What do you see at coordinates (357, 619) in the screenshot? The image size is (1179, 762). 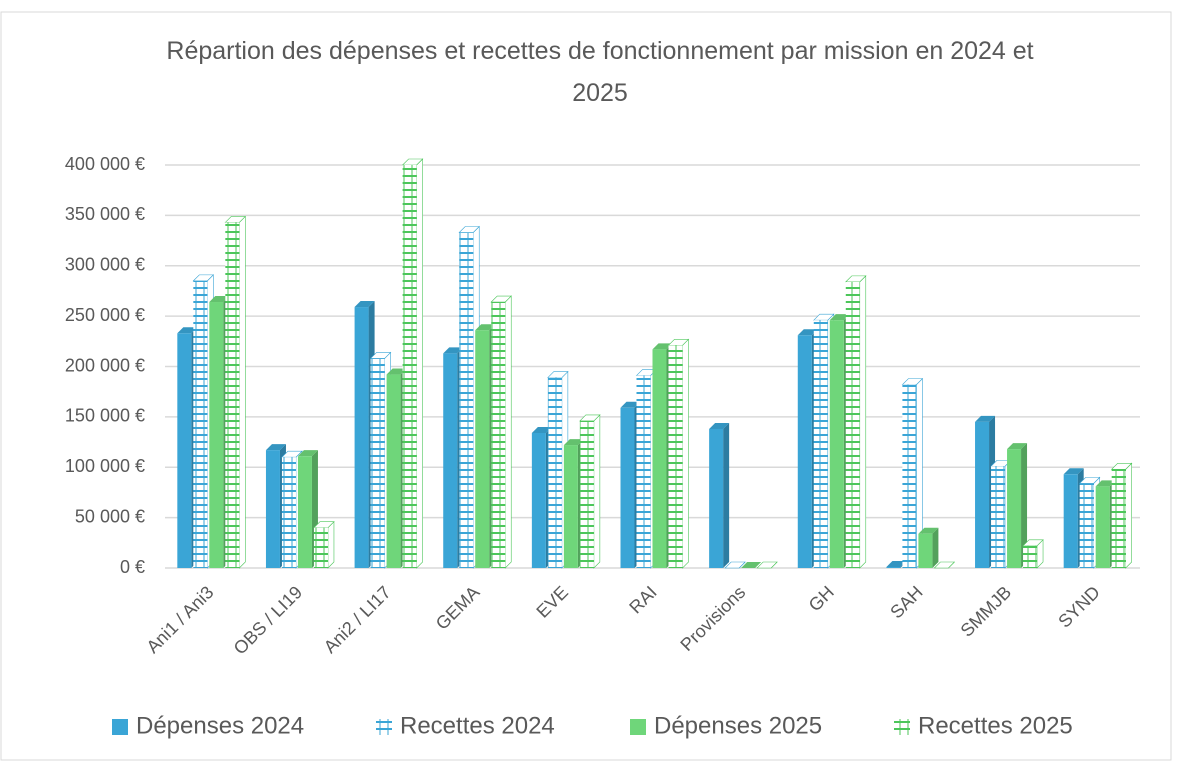 I see `x-tick-label: Ani2 / LI17` at bounding box center [357, 619].